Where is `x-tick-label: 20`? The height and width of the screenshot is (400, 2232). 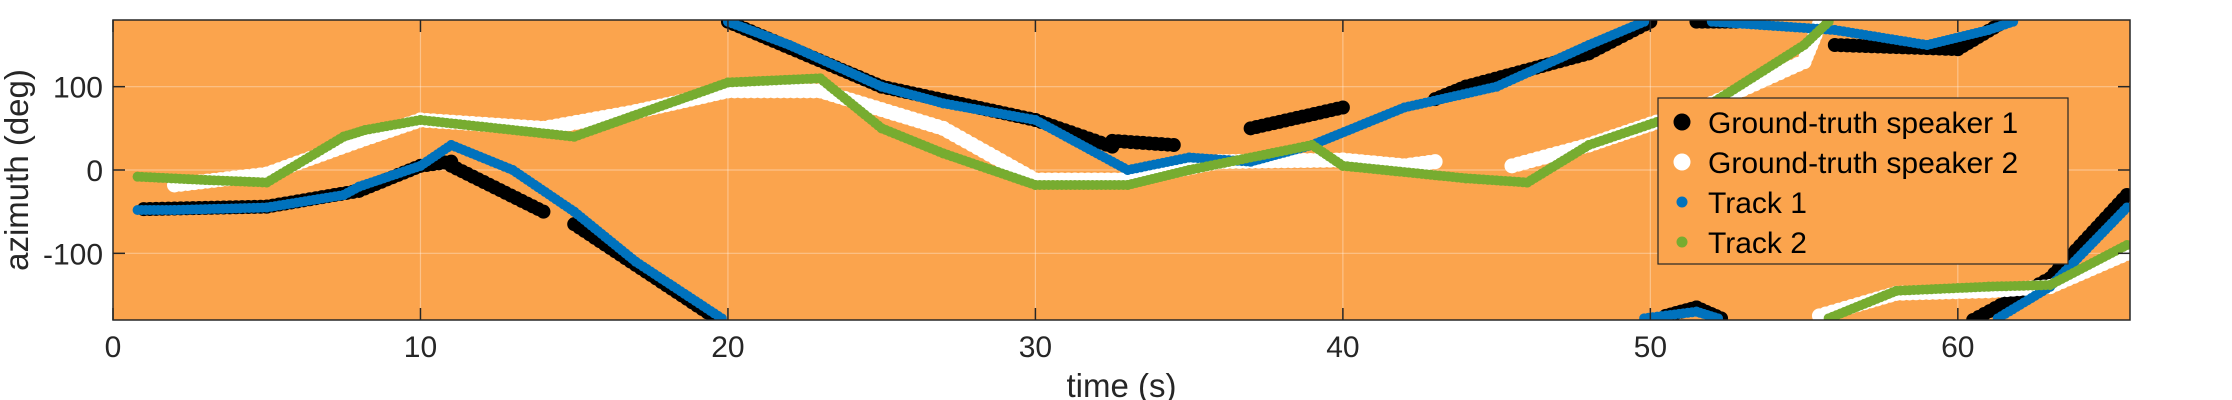
x-tick-label: 20 is located at coordinates (727, 347).